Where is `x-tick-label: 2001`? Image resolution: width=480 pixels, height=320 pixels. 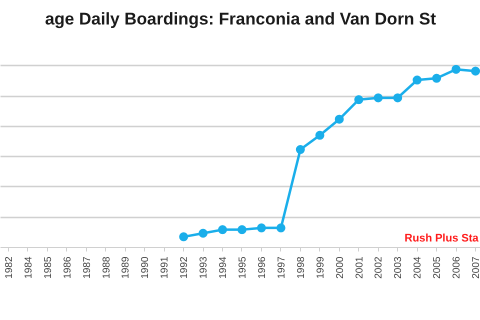
x-tick-label: 2001 is located at coordinates (360, 267).